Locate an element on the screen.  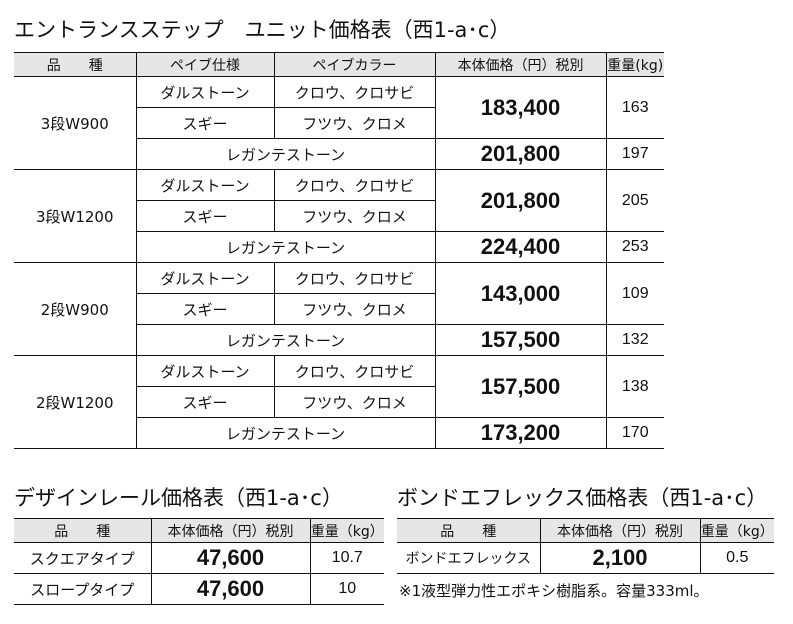
product-name: スロープタイプ is located at coordinates (83, 589).